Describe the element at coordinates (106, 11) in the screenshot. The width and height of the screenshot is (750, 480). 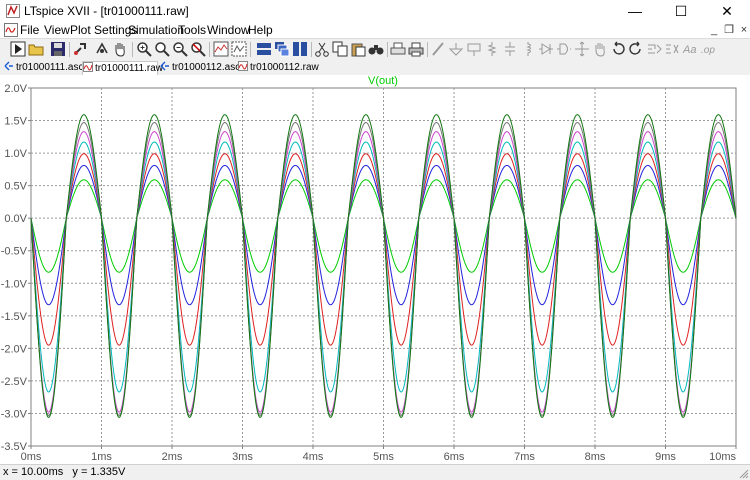
I see `window-title: LTspice XVII - [tr01000111.raw]` at that location.